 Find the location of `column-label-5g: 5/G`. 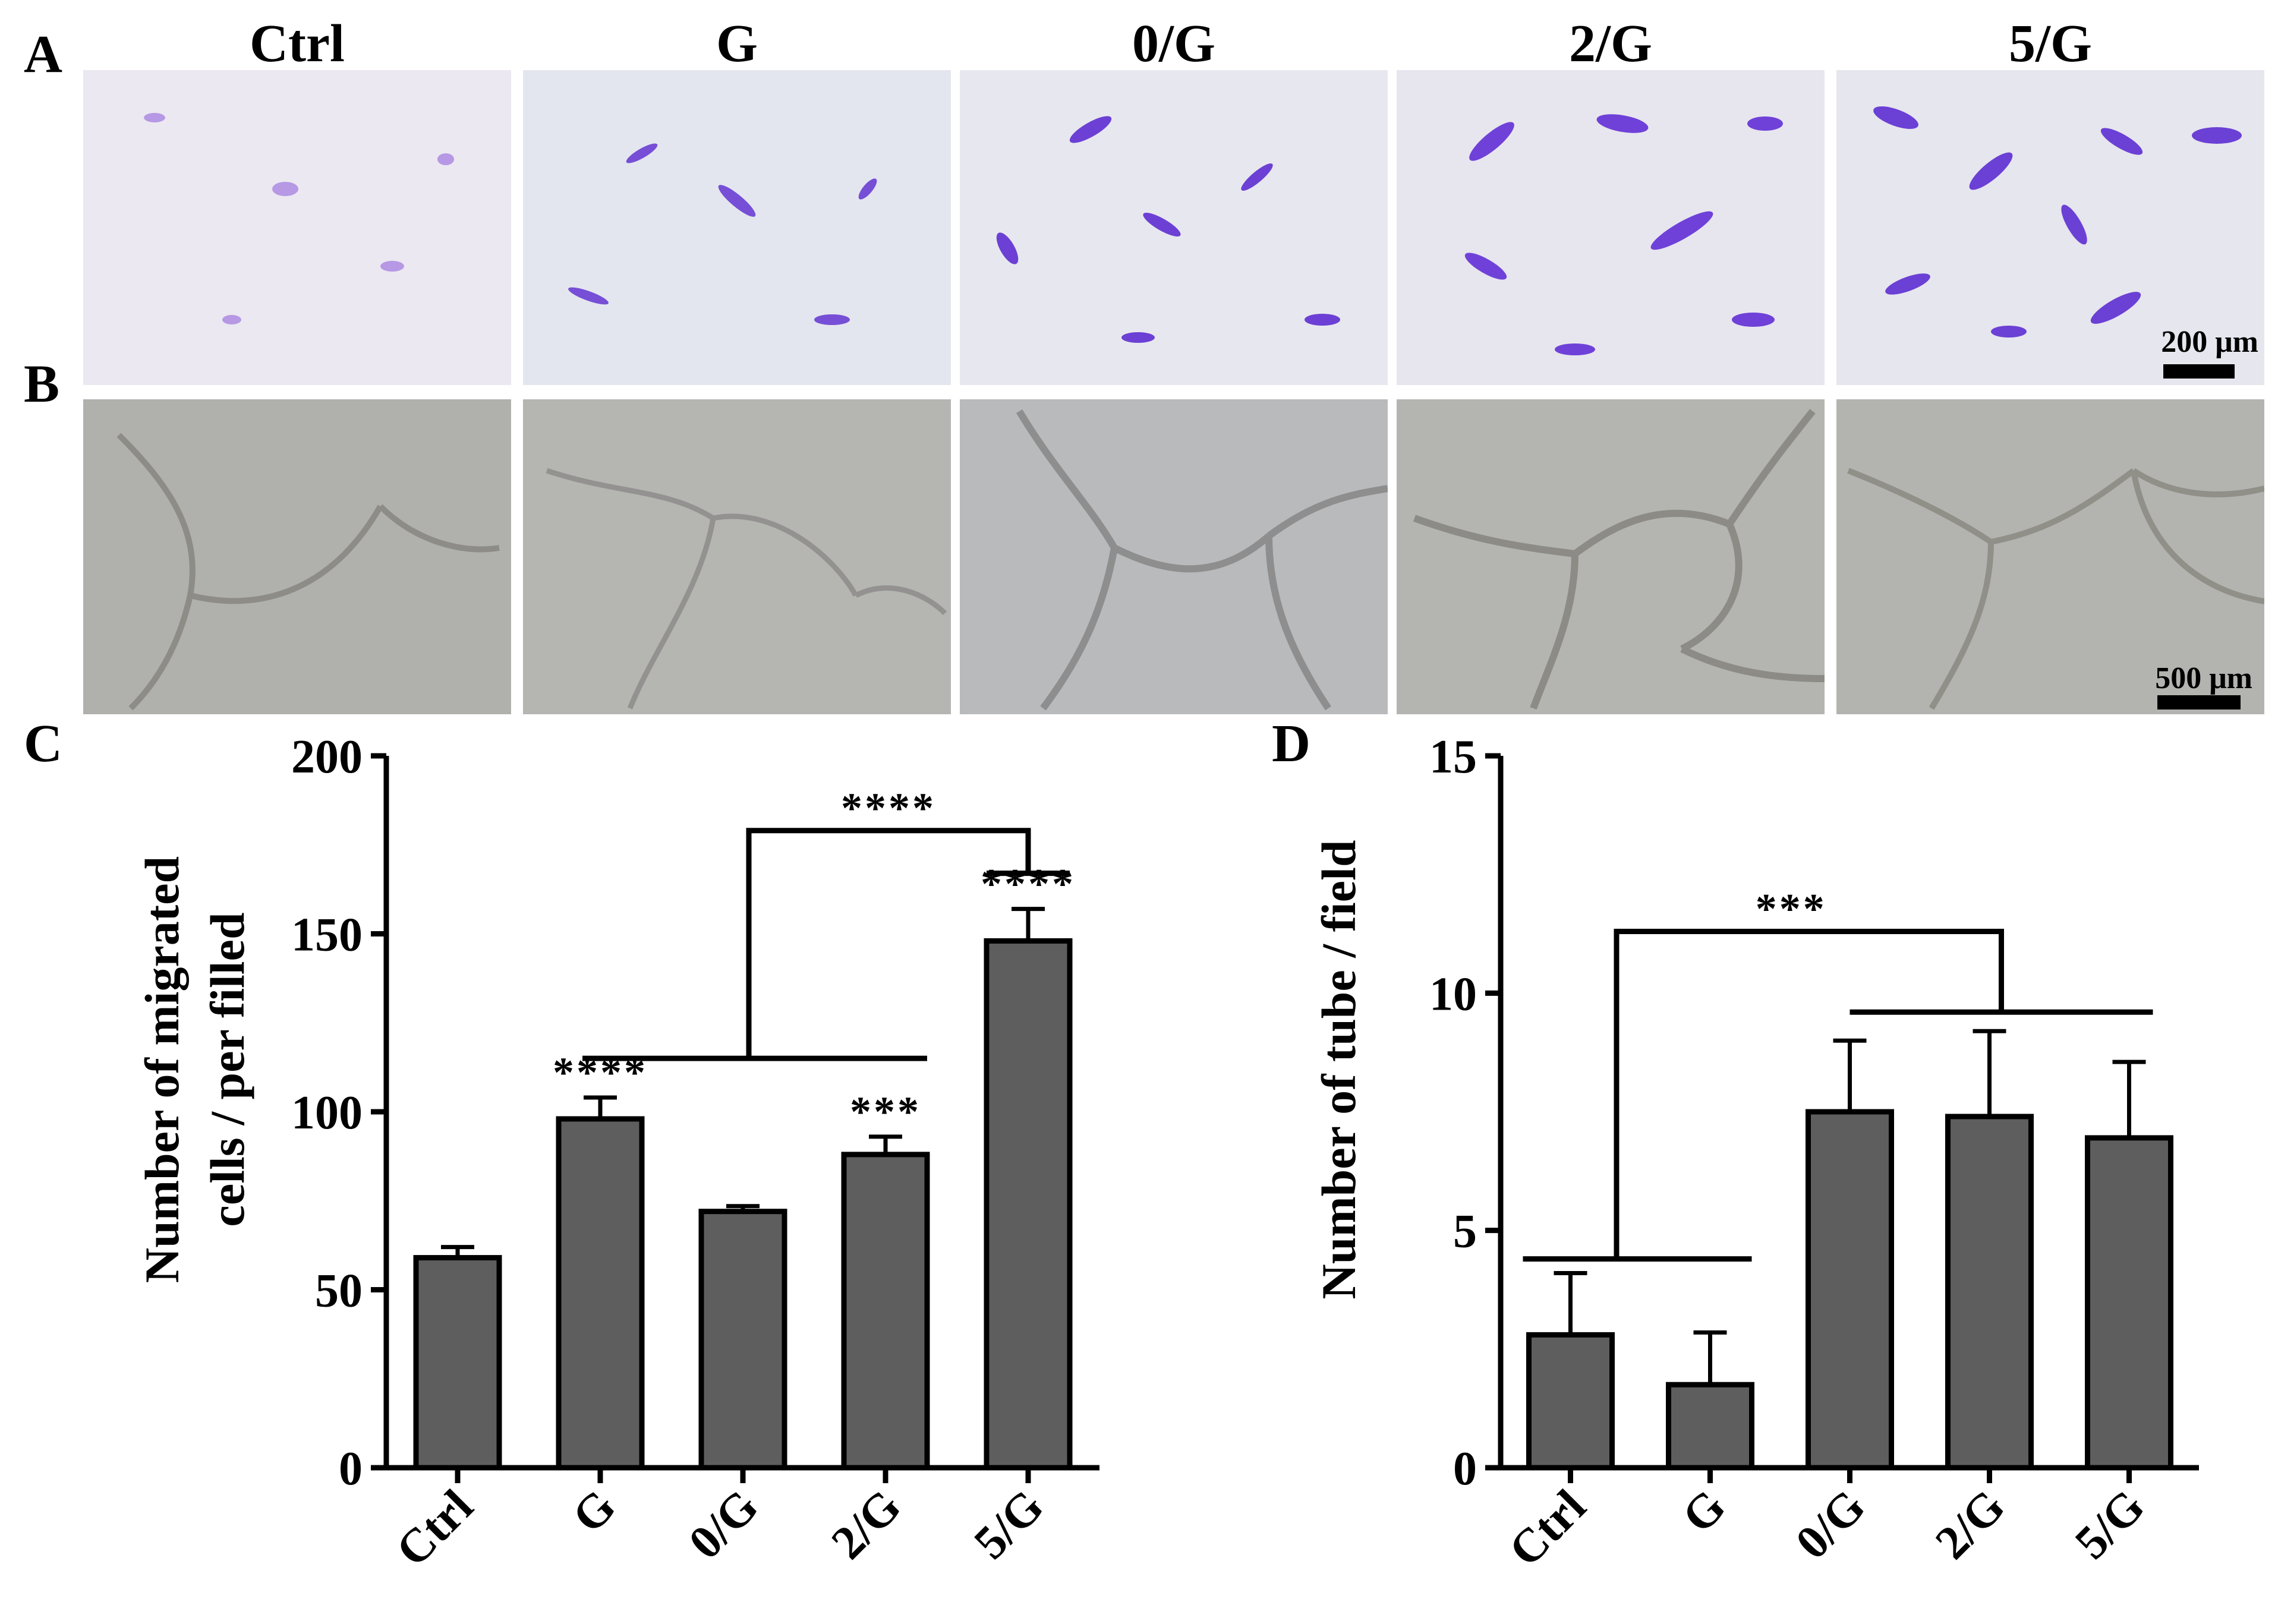

column-label-5g: 5/G is located at coordinates (2050, 43).